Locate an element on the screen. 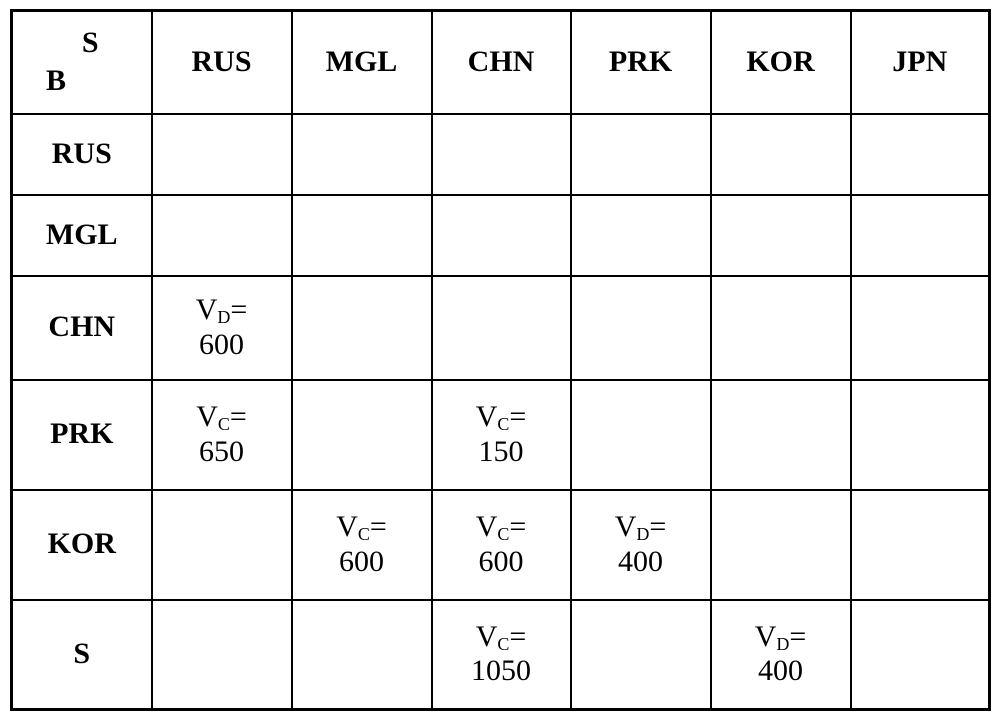 This screenshot has width=994, height=725. value-number: 150 is located at coordinates (501, 451).